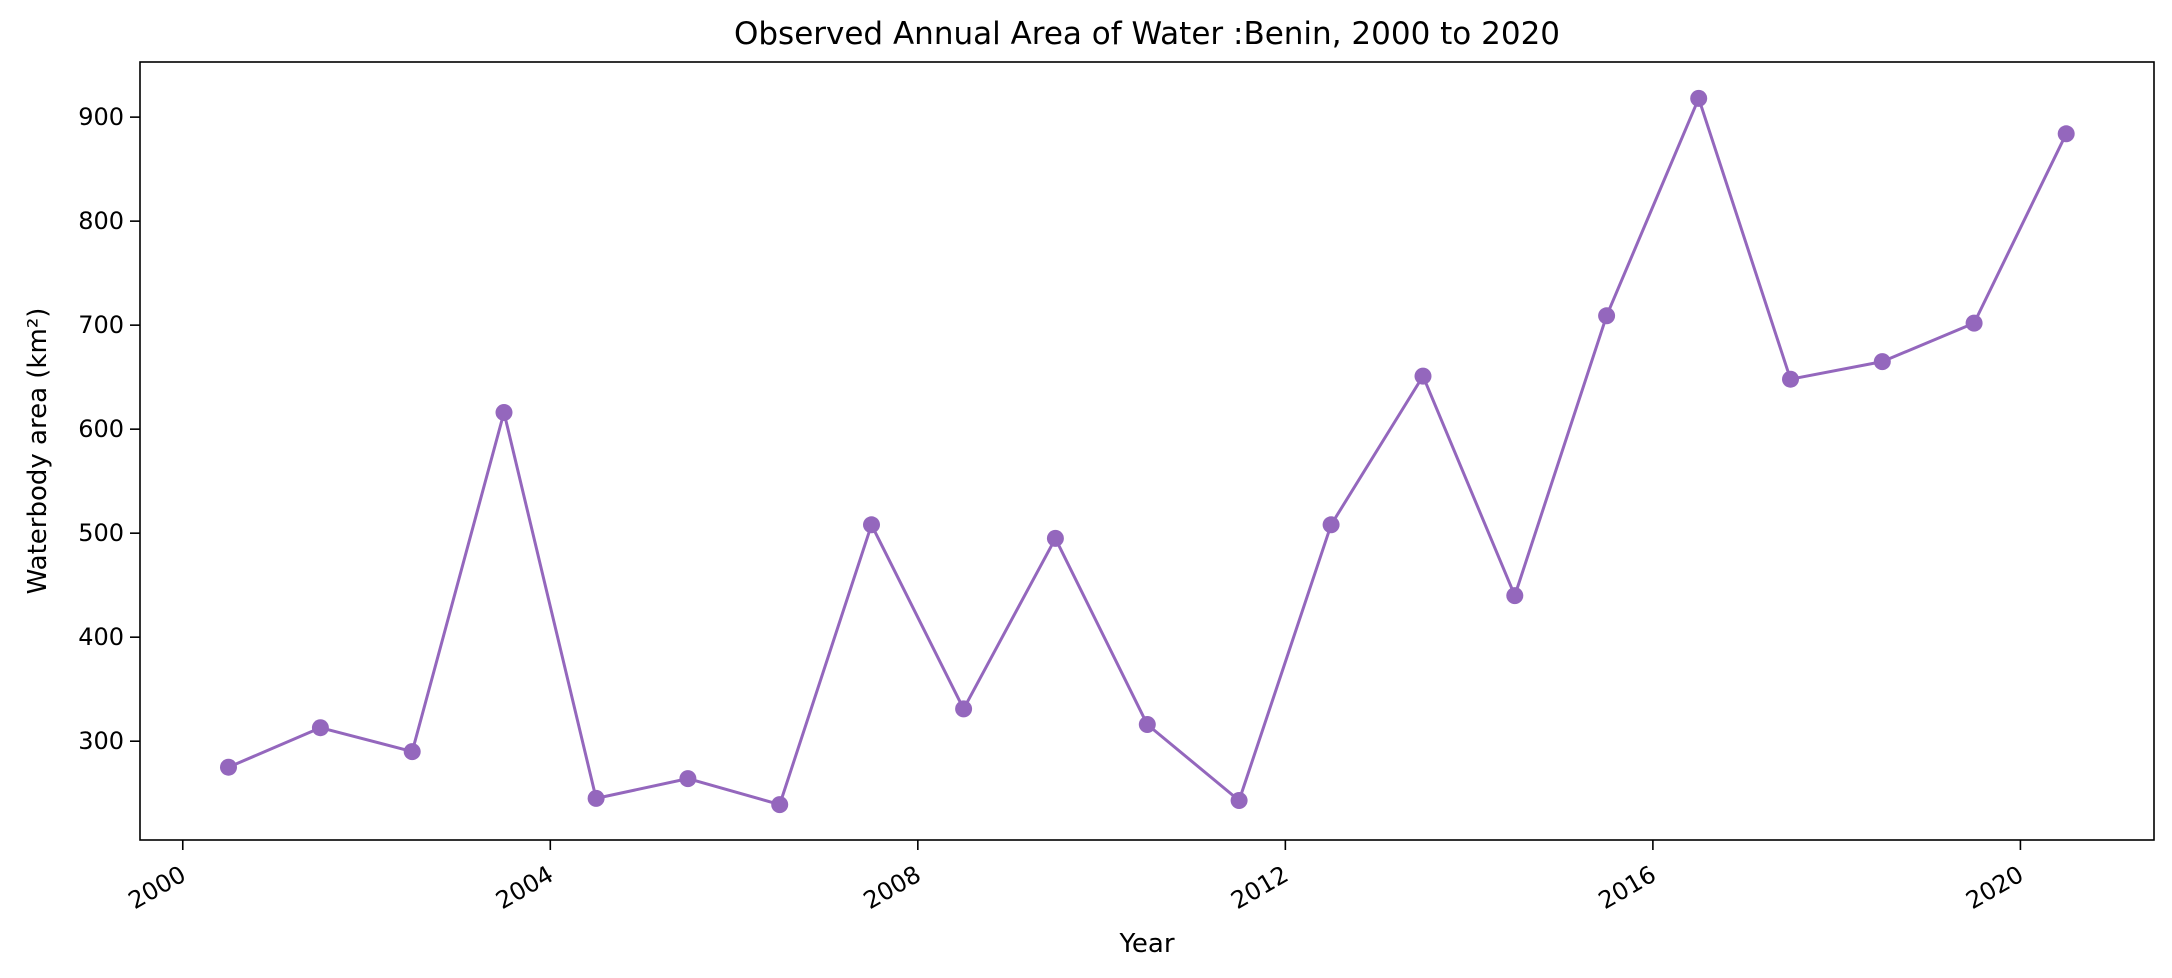 The image size is (2172, 978). I want to click on x-tick-label: 2012, so click(1259, 887).